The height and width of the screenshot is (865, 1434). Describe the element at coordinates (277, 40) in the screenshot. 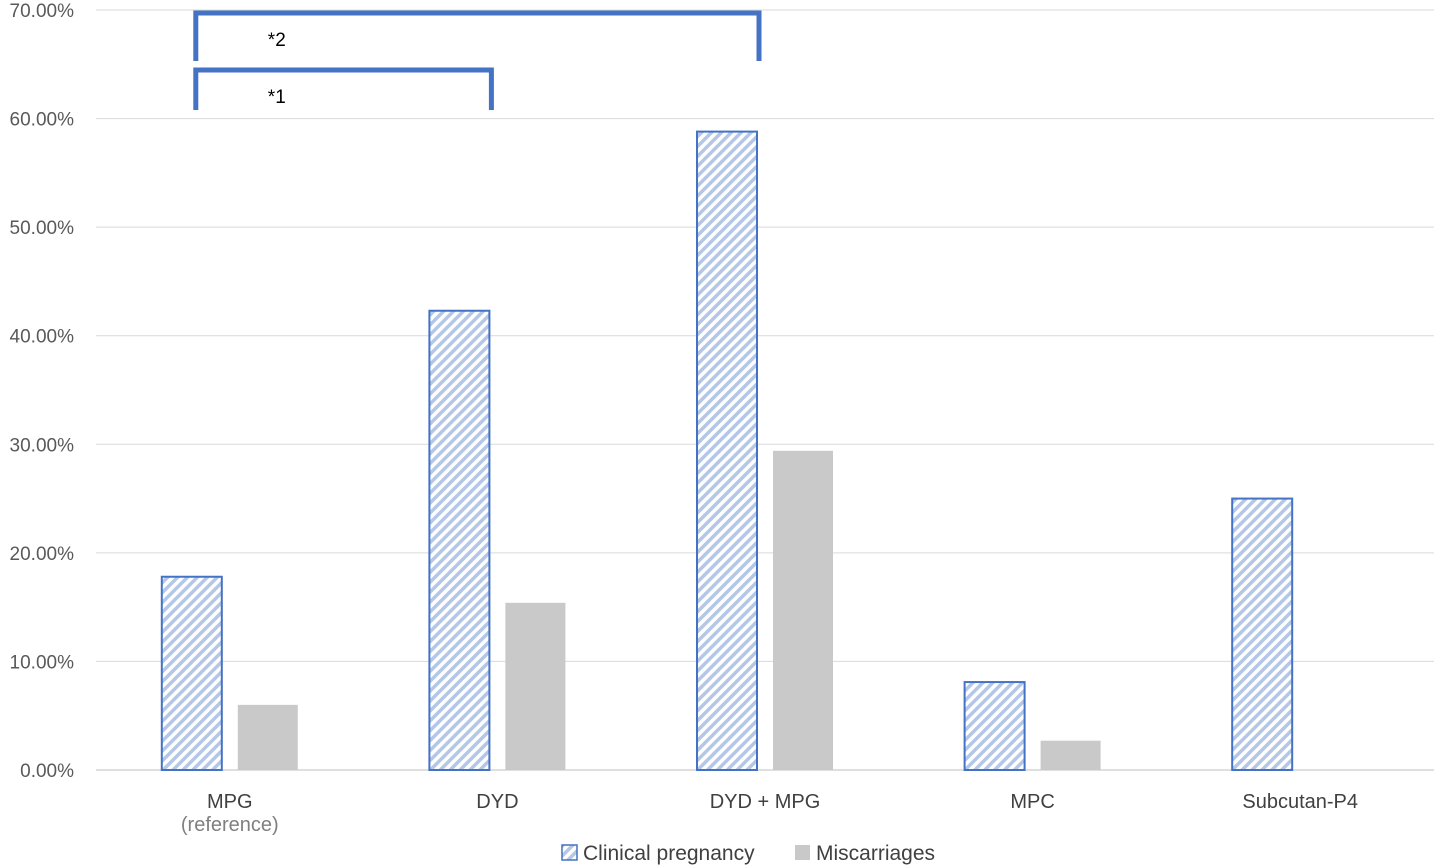

I see `significance-label: *2` at that location.